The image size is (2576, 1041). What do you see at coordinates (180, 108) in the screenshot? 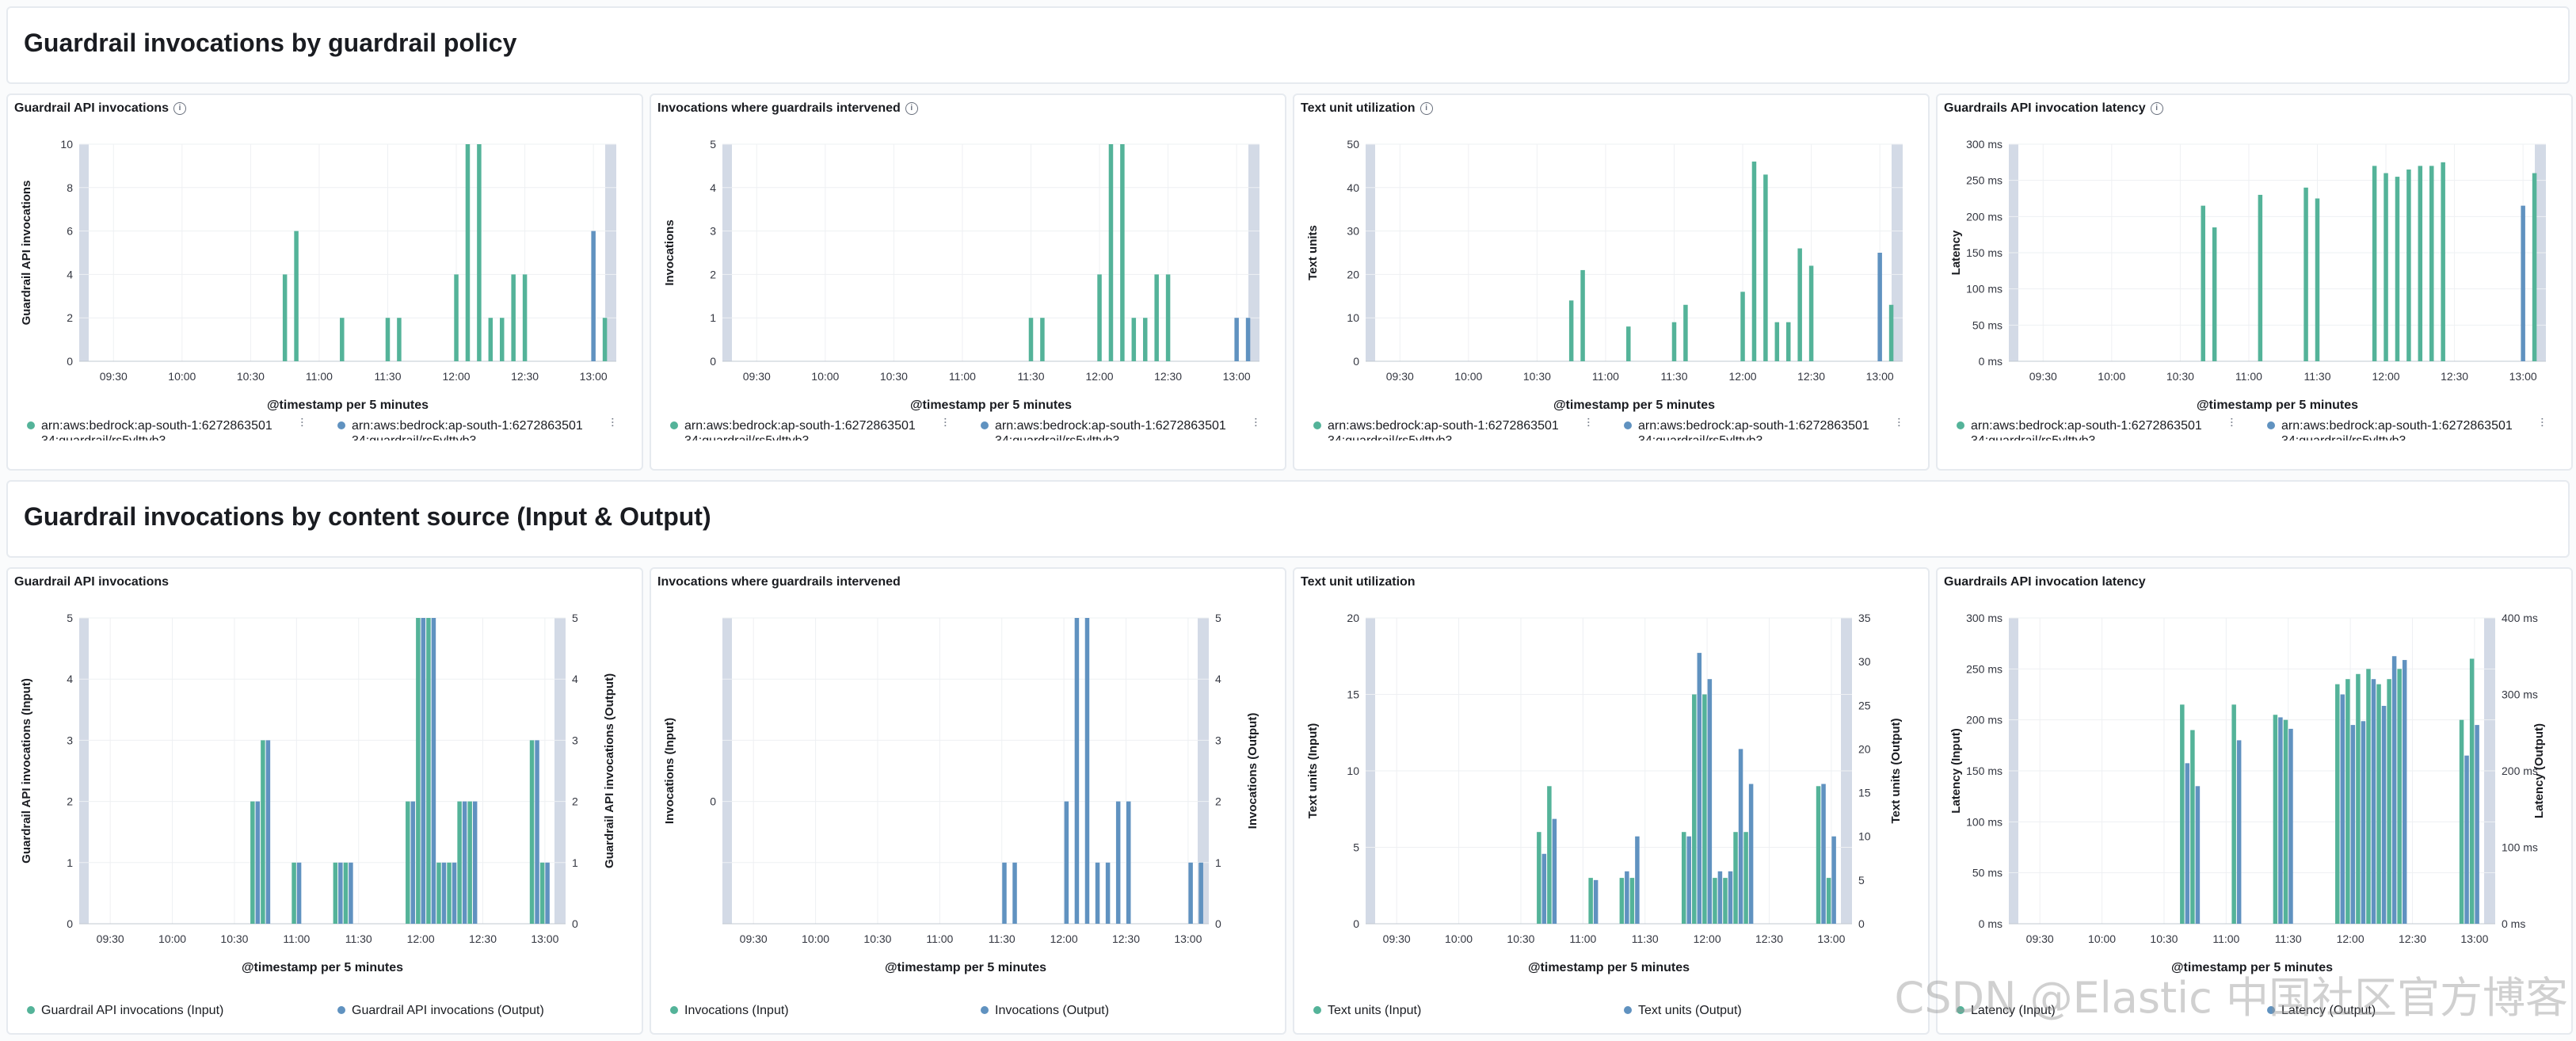
I see `info-icon: i` at bounding box center [180, 108].